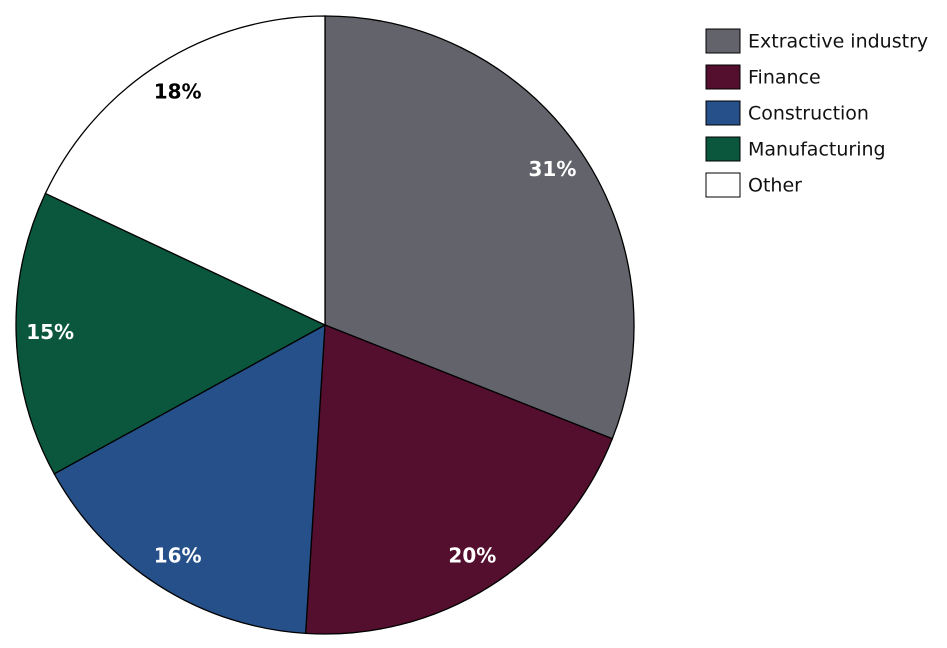 This screenshot has height=648, width=947. I want to click on legend-label: Other, so click(775, 186).